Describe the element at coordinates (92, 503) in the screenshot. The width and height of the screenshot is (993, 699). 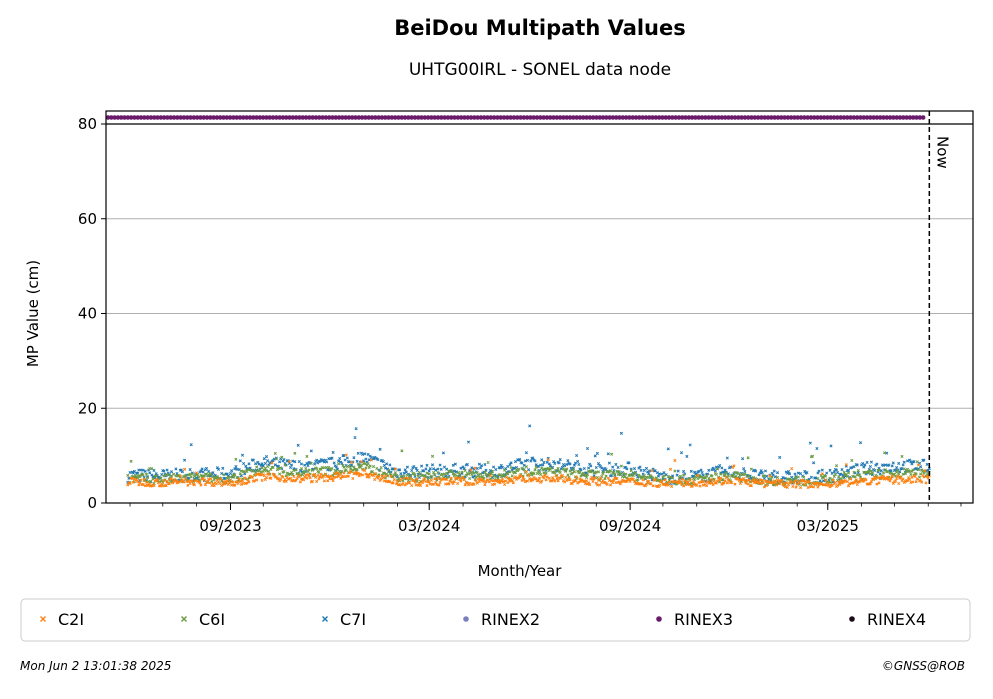
I see `y-tick-label: 0` at that location.